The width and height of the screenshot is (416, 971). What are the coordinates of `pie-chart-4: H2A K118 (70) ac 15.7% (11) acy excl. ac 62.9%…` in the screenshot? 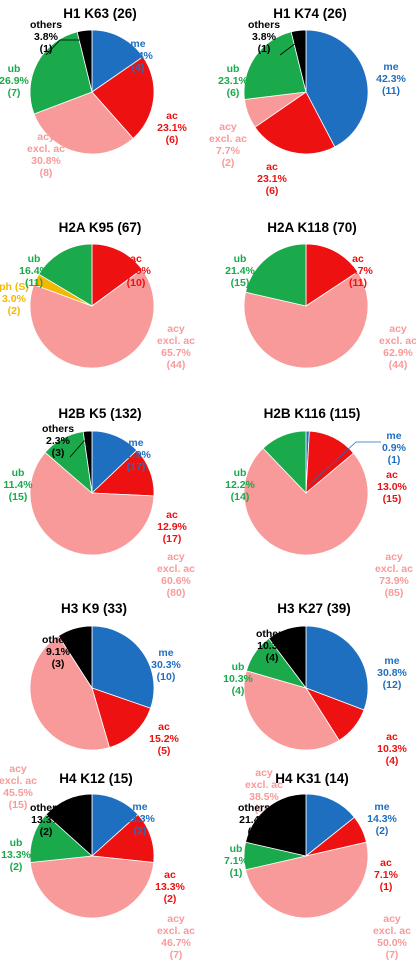 It's located at (320, 295).